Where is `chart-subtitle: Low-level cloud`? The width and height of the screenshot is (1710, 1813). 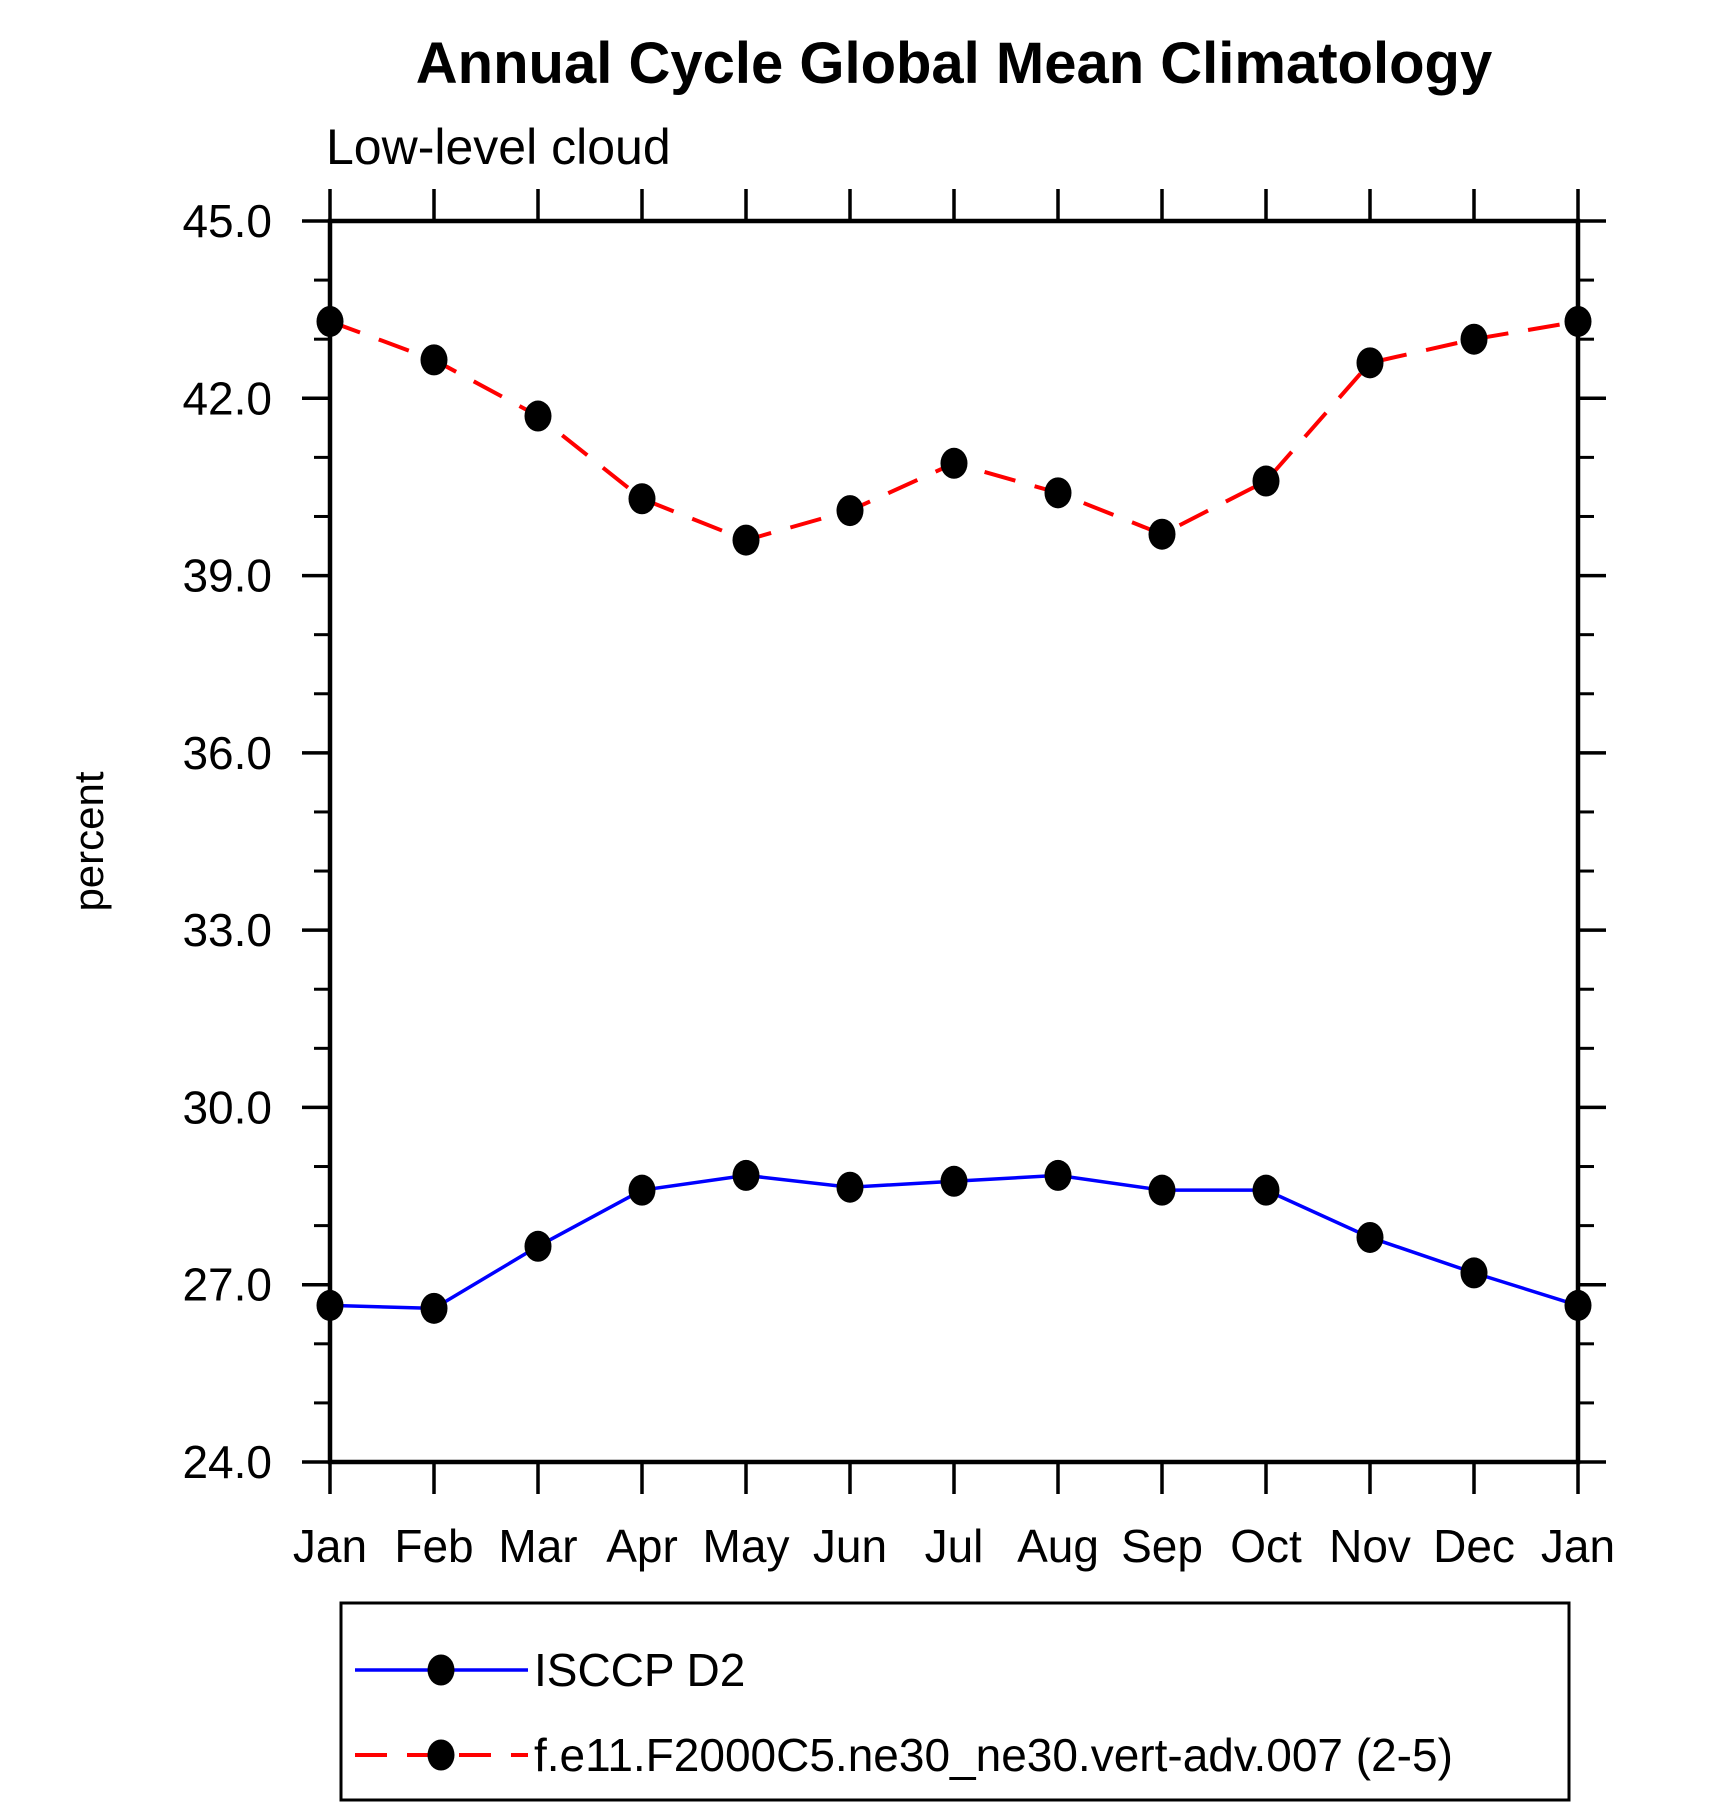 chart-subtitle: Low-level cloud is located at coordinates (498, 147).